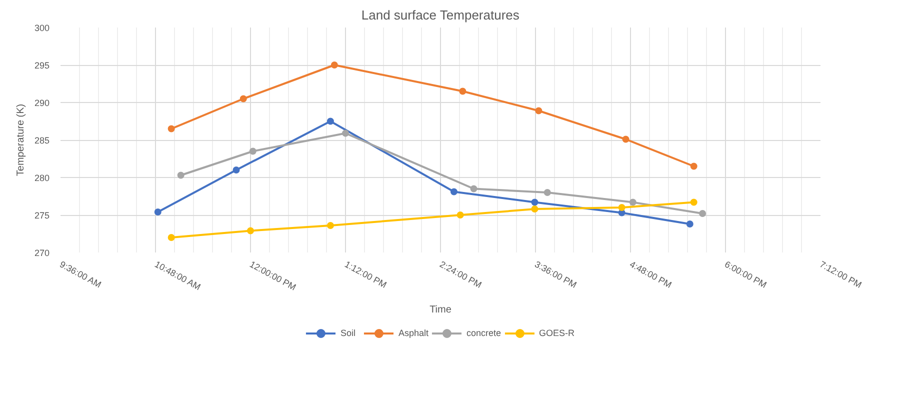 This screenshot has width=904, height=417. Describe the element at coordinates (484, 333) in the screenshot. I see `legend-label: concrete` at that location.